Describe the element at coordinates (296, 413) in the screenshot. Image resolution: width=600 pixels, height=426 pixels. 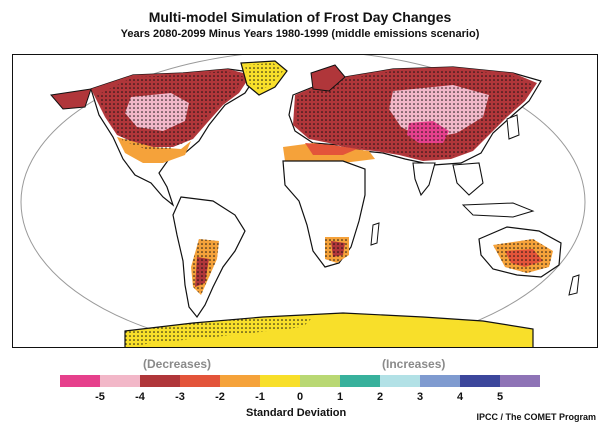
I see `color-scale-title: Standard Deviation` at that location.